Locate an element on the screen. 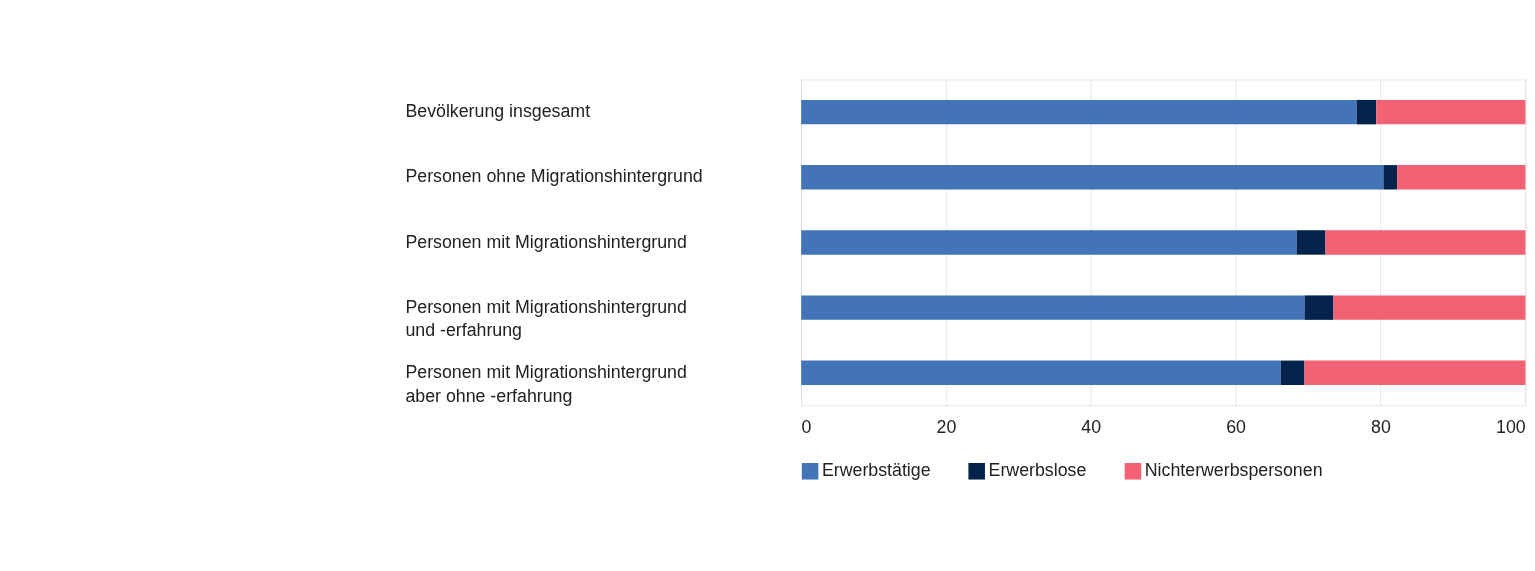  legend-label: Erwerbslose is located at coordinates (1037, 470).